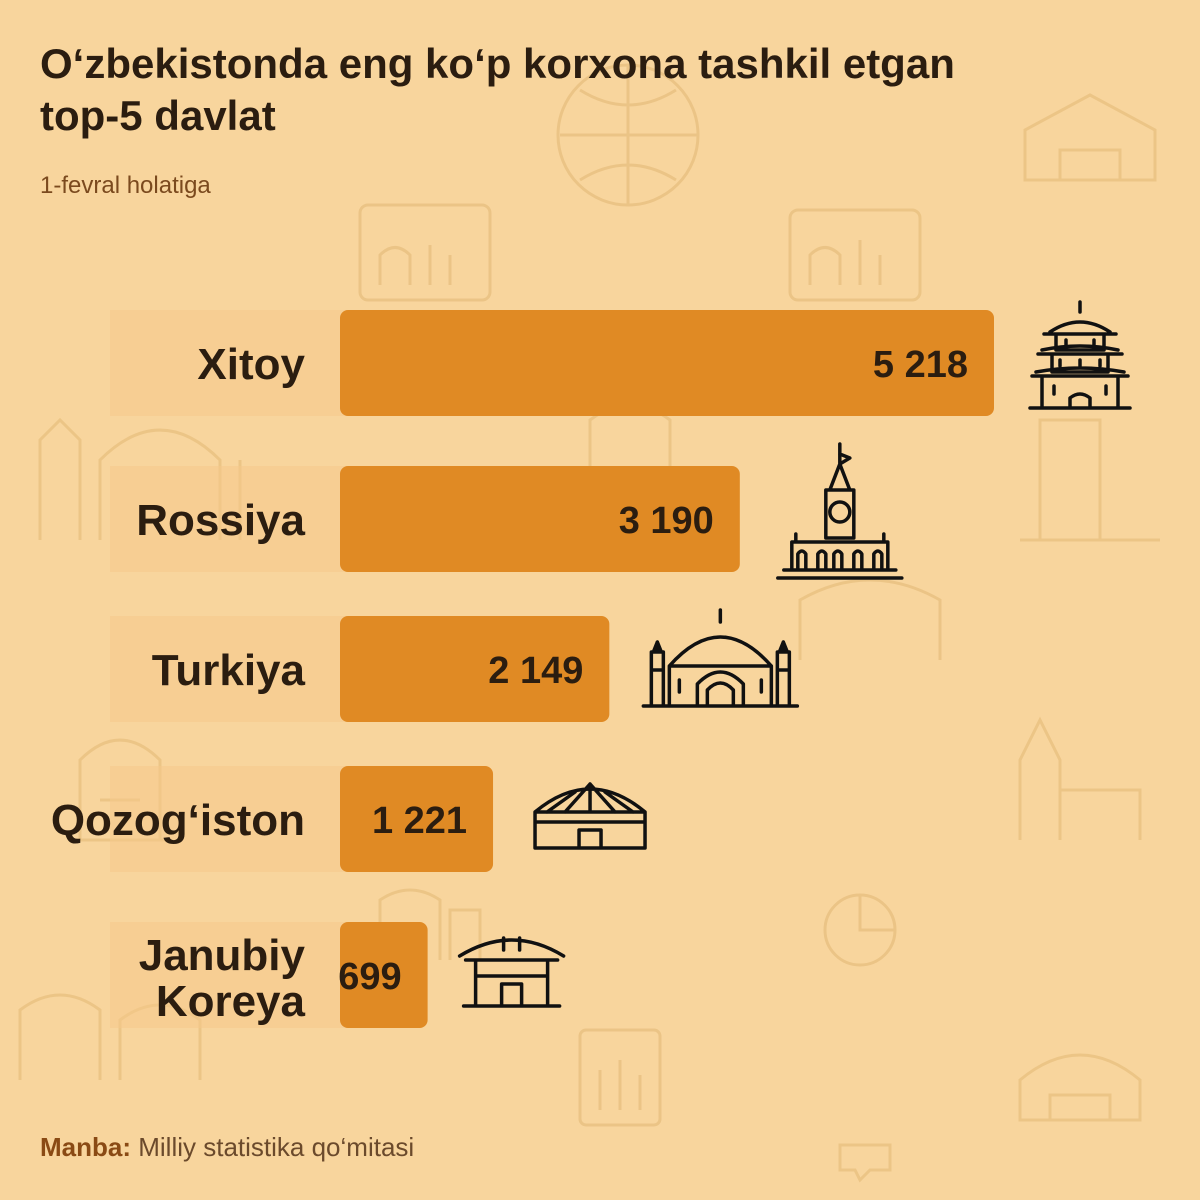 The image size is (1200, 1200). What do you see at coordinates (125, 185) in the screenshot?
I see `chart-subtitle: 1-fevral holatiga` at bounding box center [125, 185].